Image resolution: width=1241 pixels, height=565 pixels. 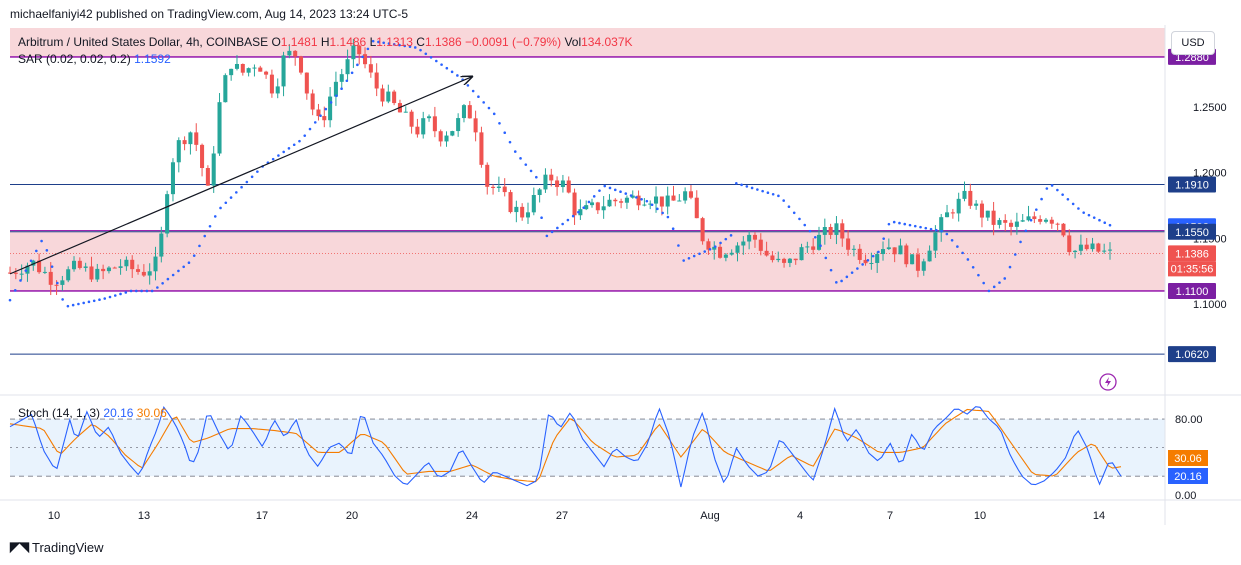 I want to click on stoch-axis-tick: 80.00, so click(x=1189, y=420).